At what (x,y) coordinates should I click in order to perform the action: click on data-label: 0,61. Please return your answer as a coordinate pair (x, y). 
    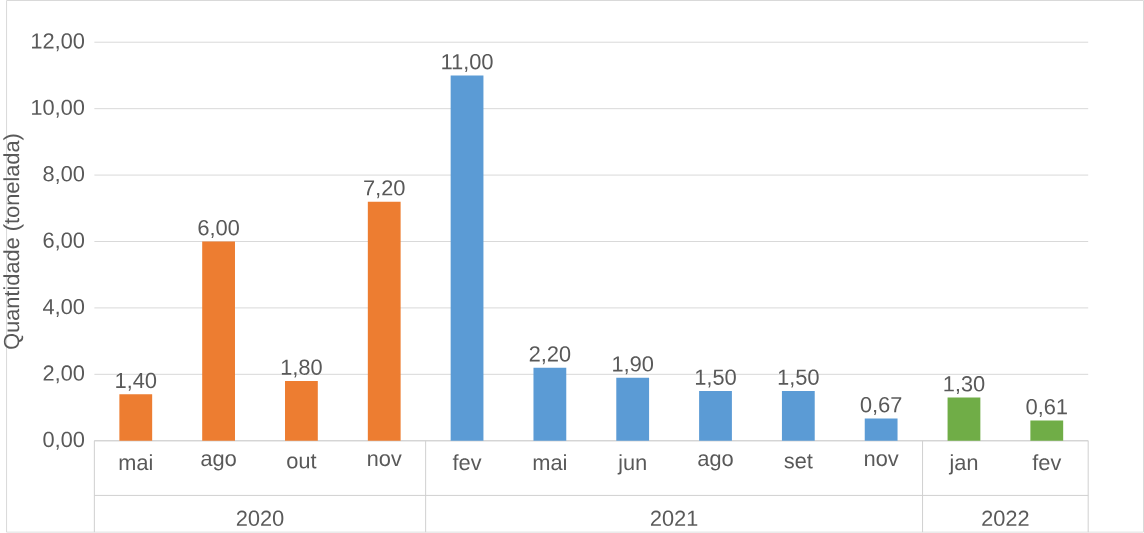
    Looking at the image, I should click on (1046, 408).